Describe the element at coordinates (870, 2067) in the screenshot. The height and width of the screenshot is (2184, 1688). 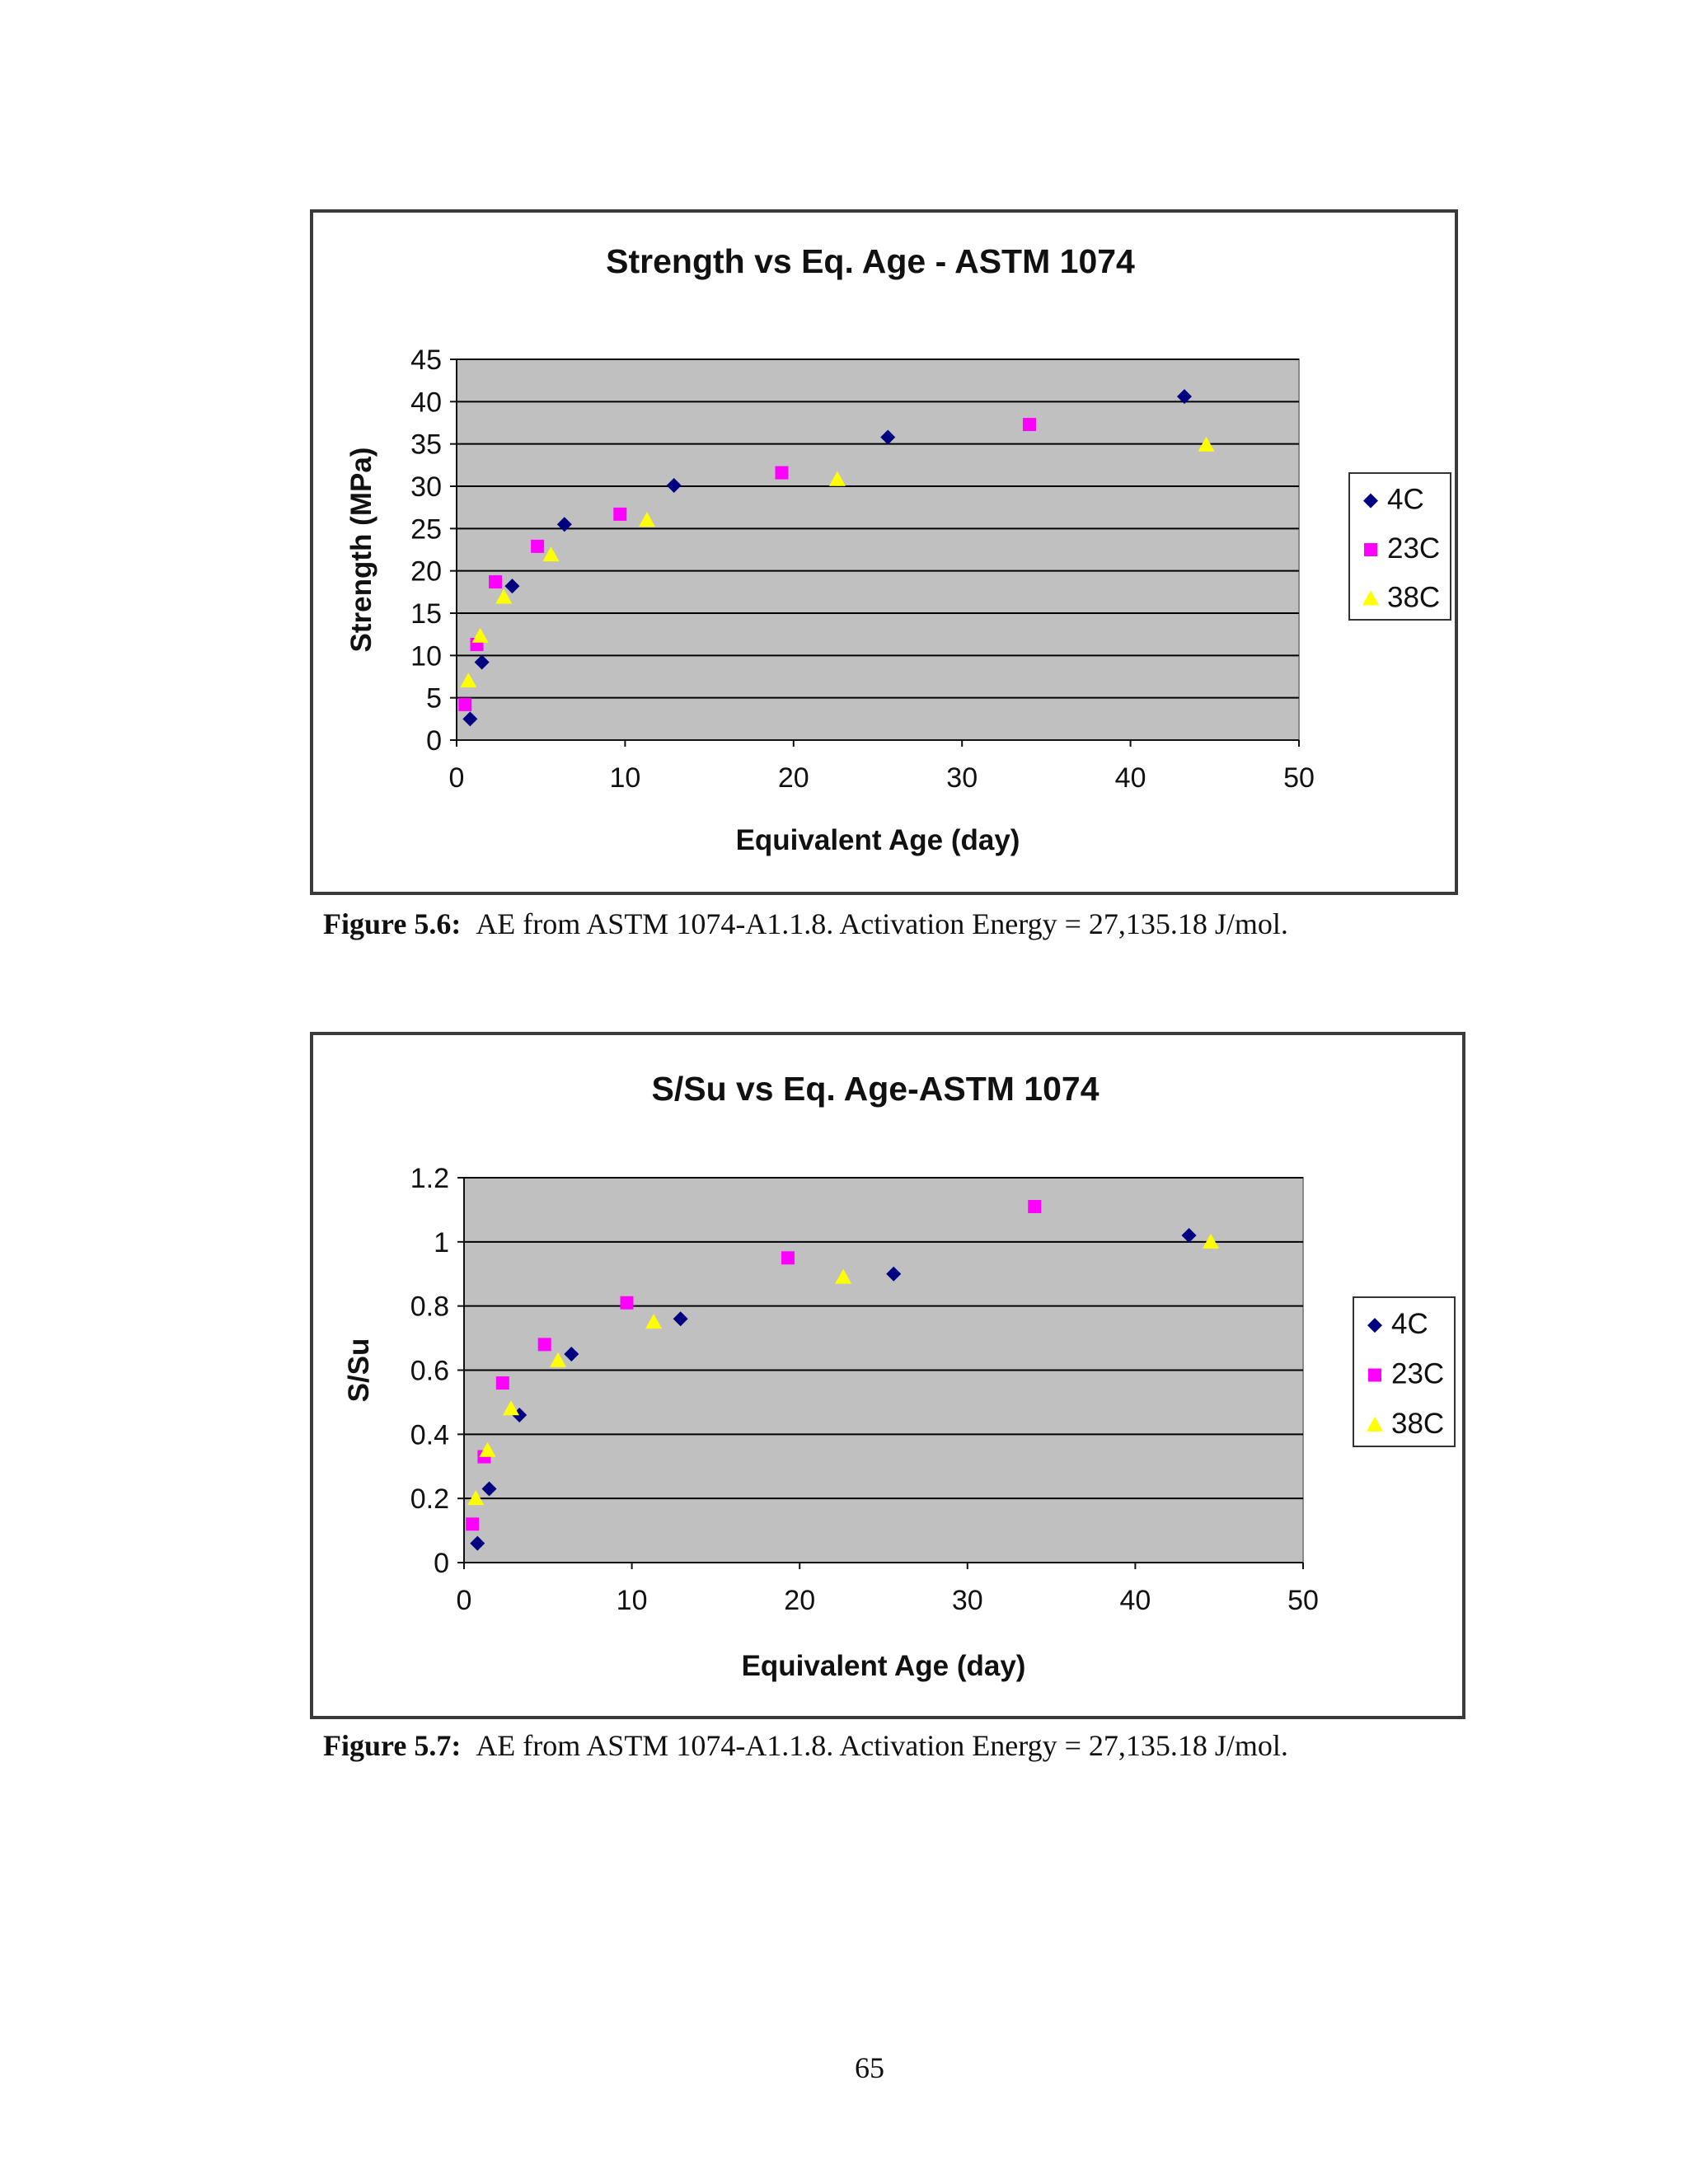
I see `page-number: 65` at that location.